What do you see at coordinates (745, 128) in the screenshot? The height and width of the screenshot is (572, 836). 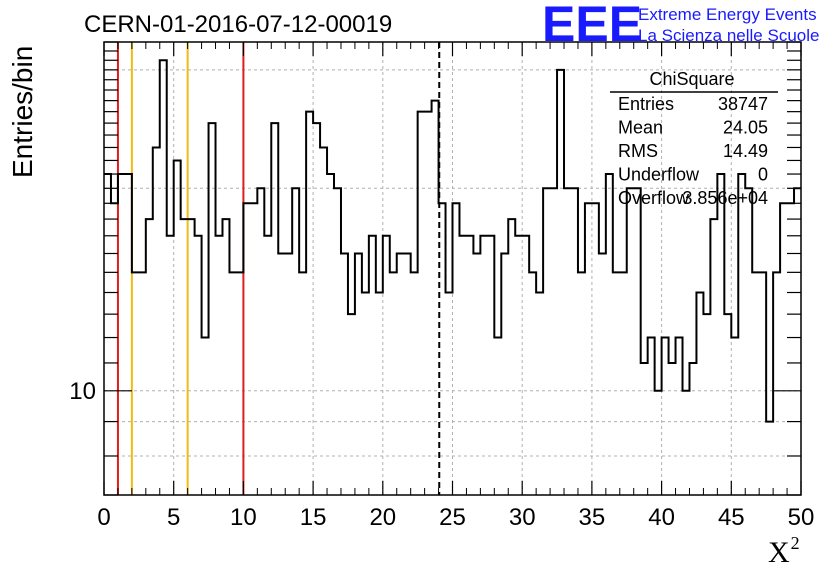 I see `stats-value: 24.05` at bounding box center [745, 128].